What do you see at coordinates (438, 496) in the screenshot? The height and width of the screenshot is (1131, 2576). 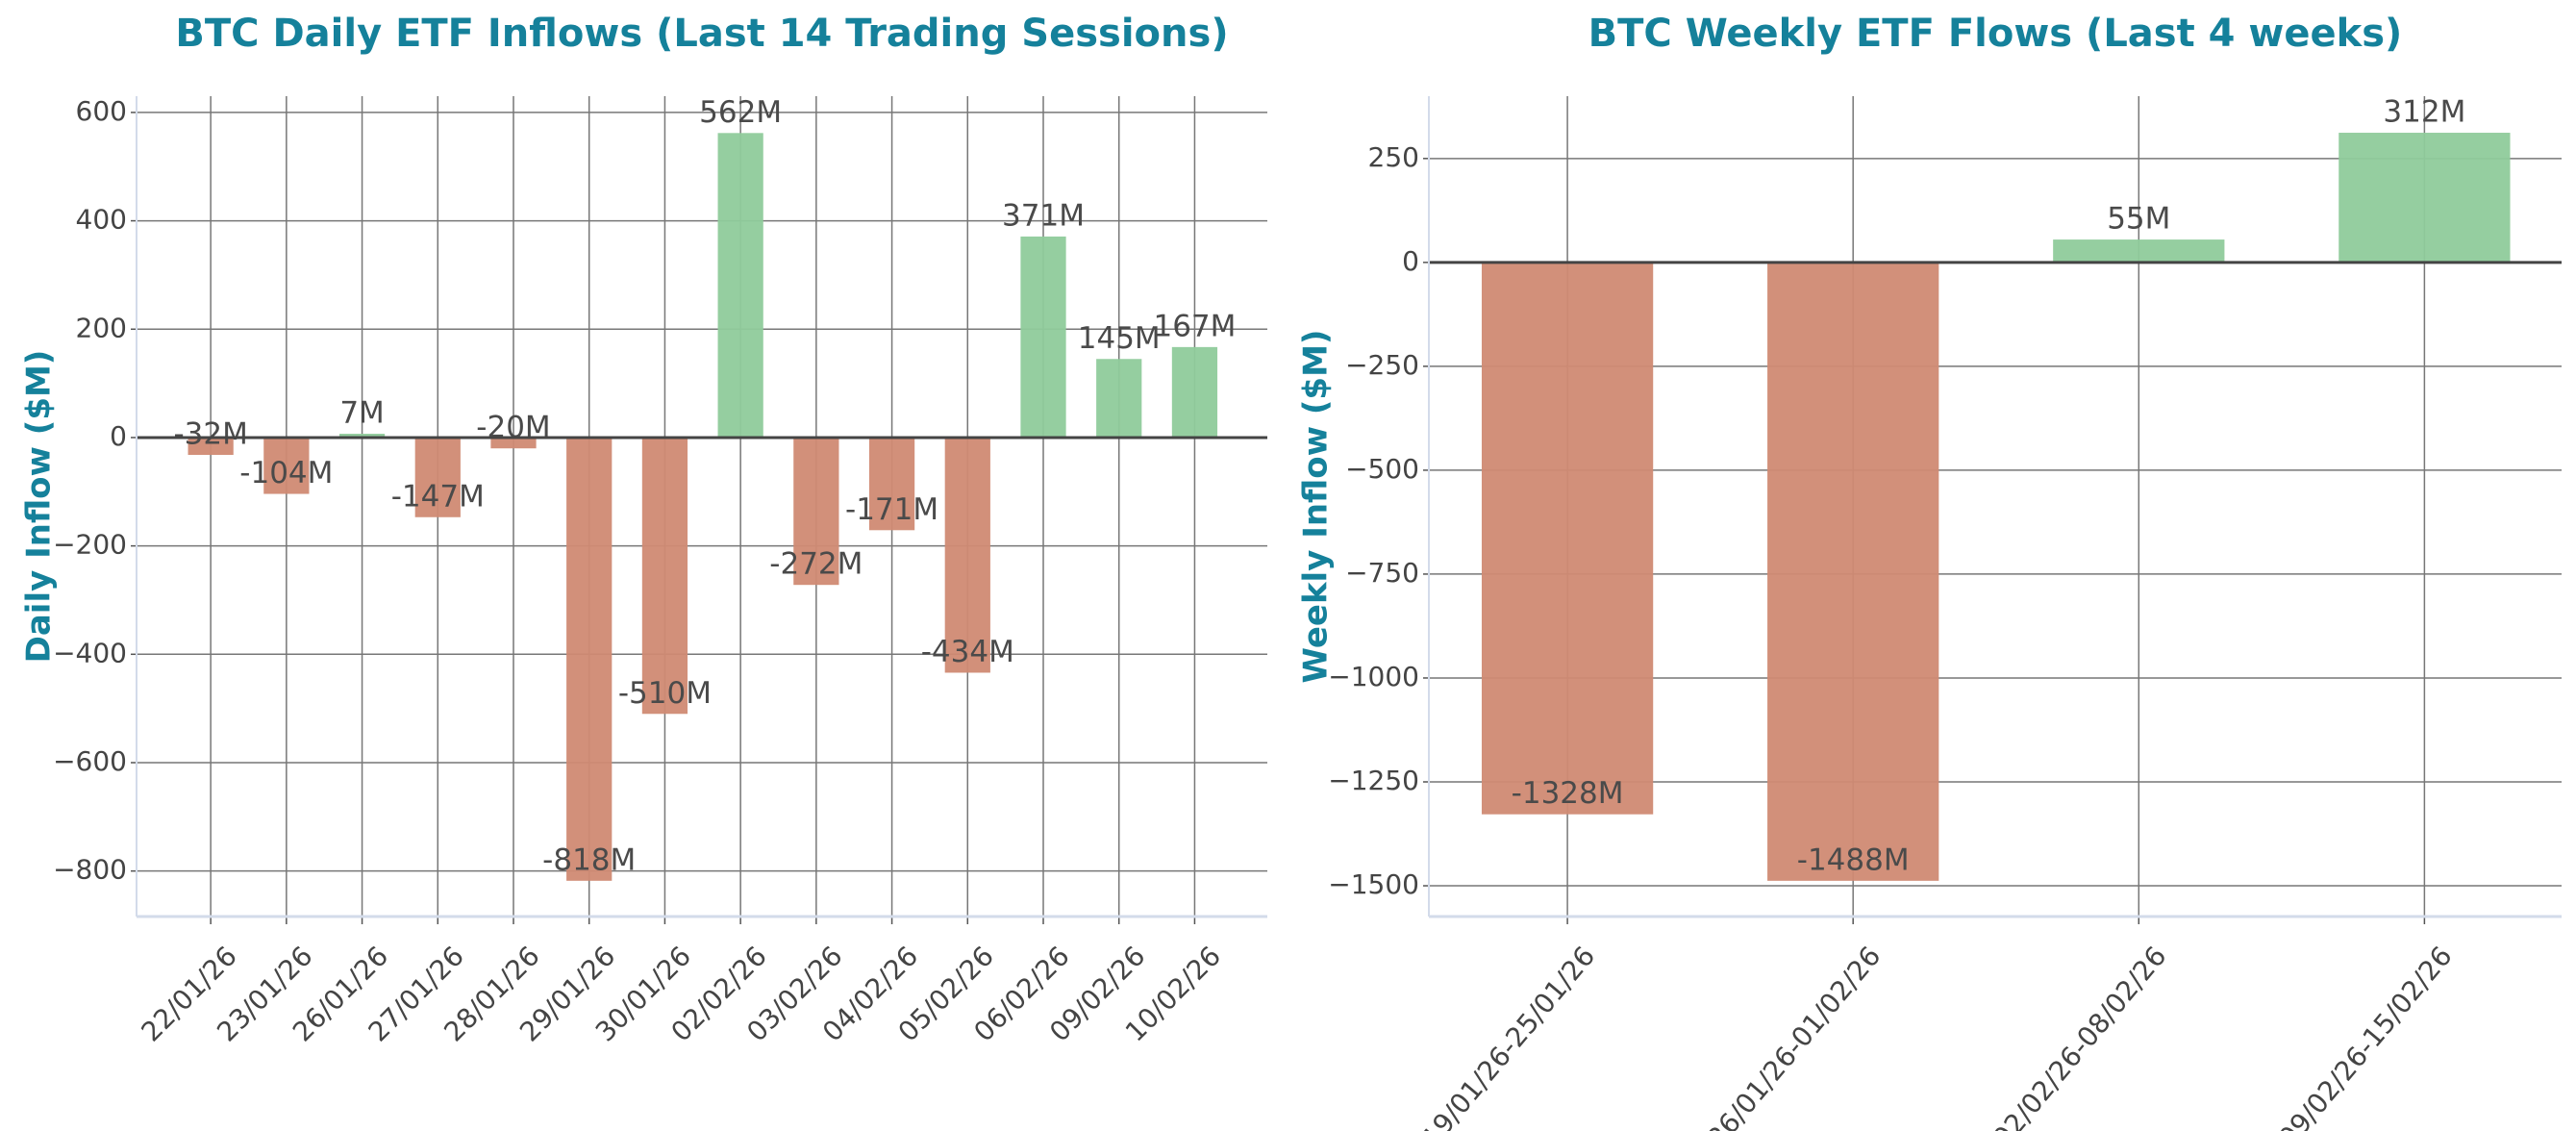 I see `data-label: -147M` at bounding box center [438, 496].